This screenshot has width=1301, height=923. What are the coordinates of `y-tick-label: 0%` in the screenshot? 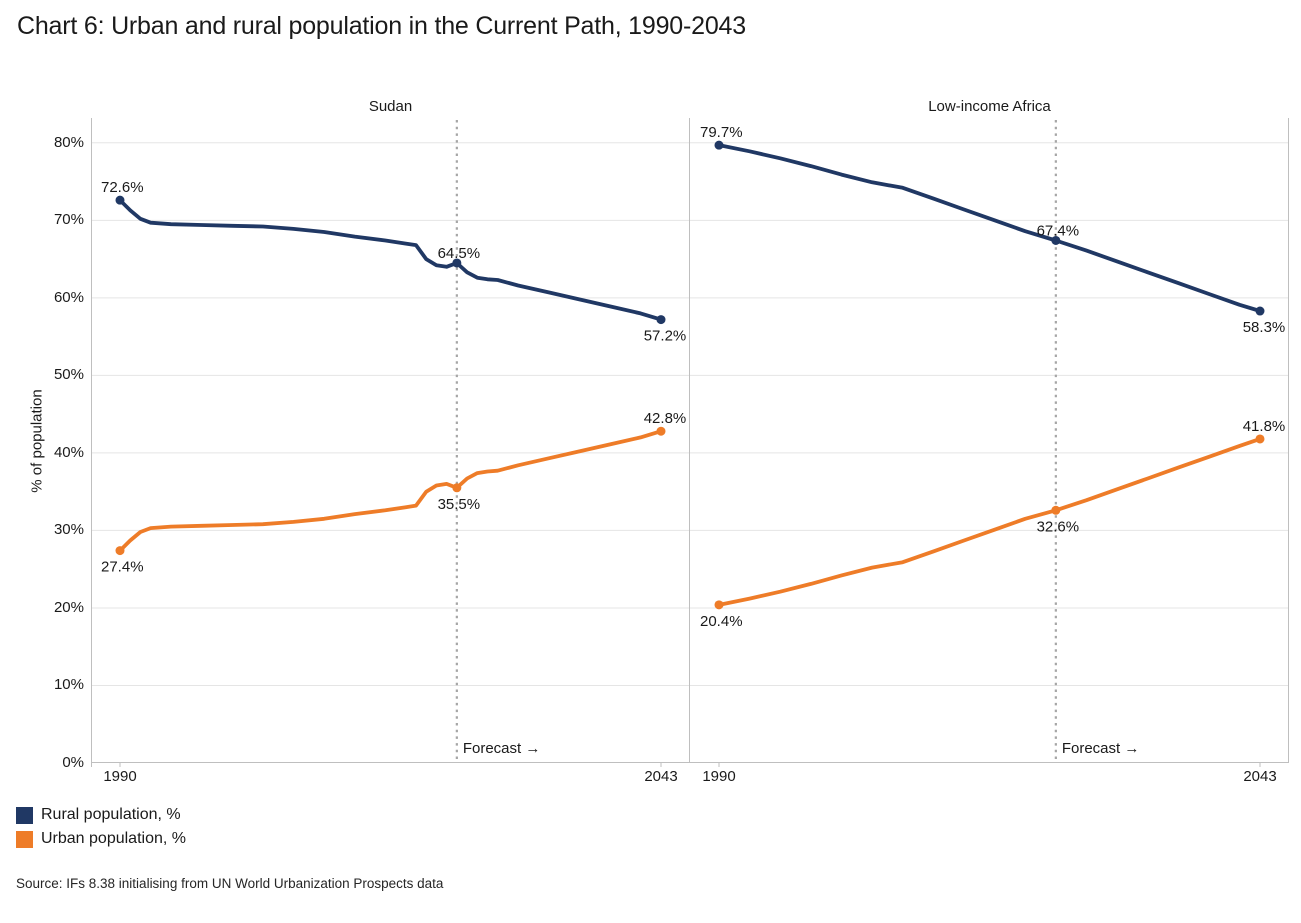 It's located at (73, 762).